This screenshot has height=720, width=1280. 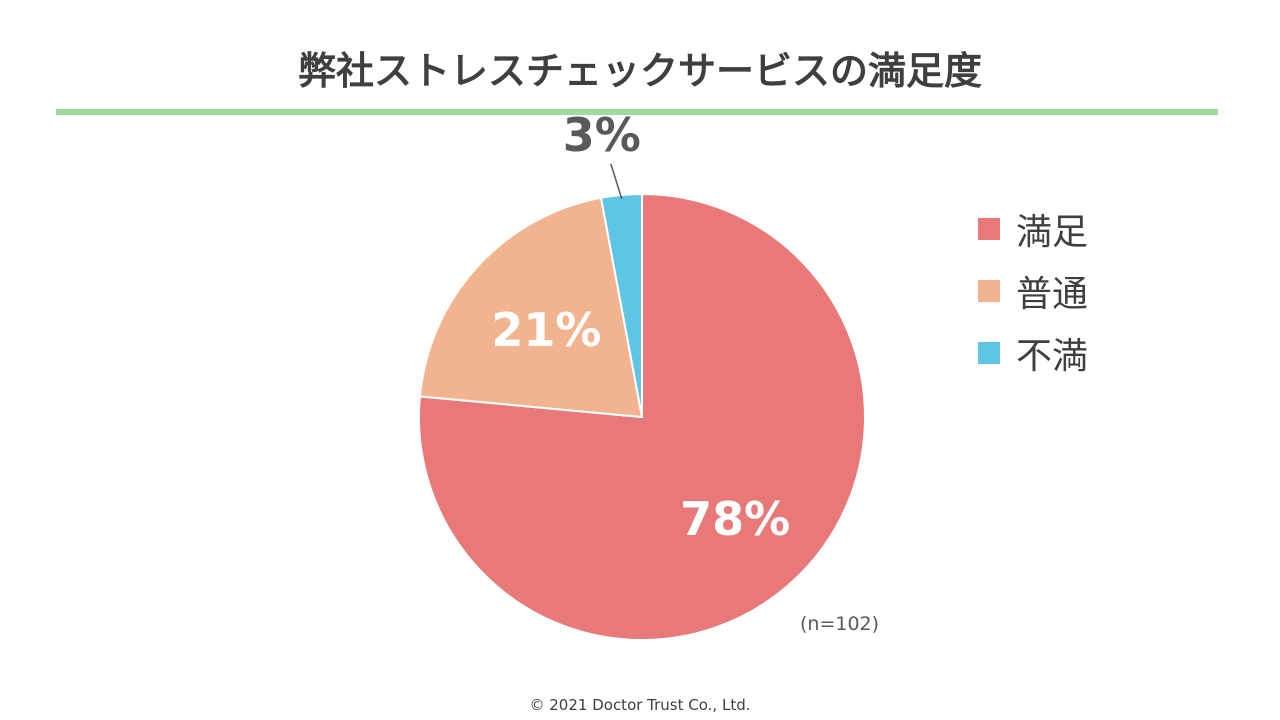 I want to click on data-label-dissatisfied: 3%, so click(x=602, y=135).